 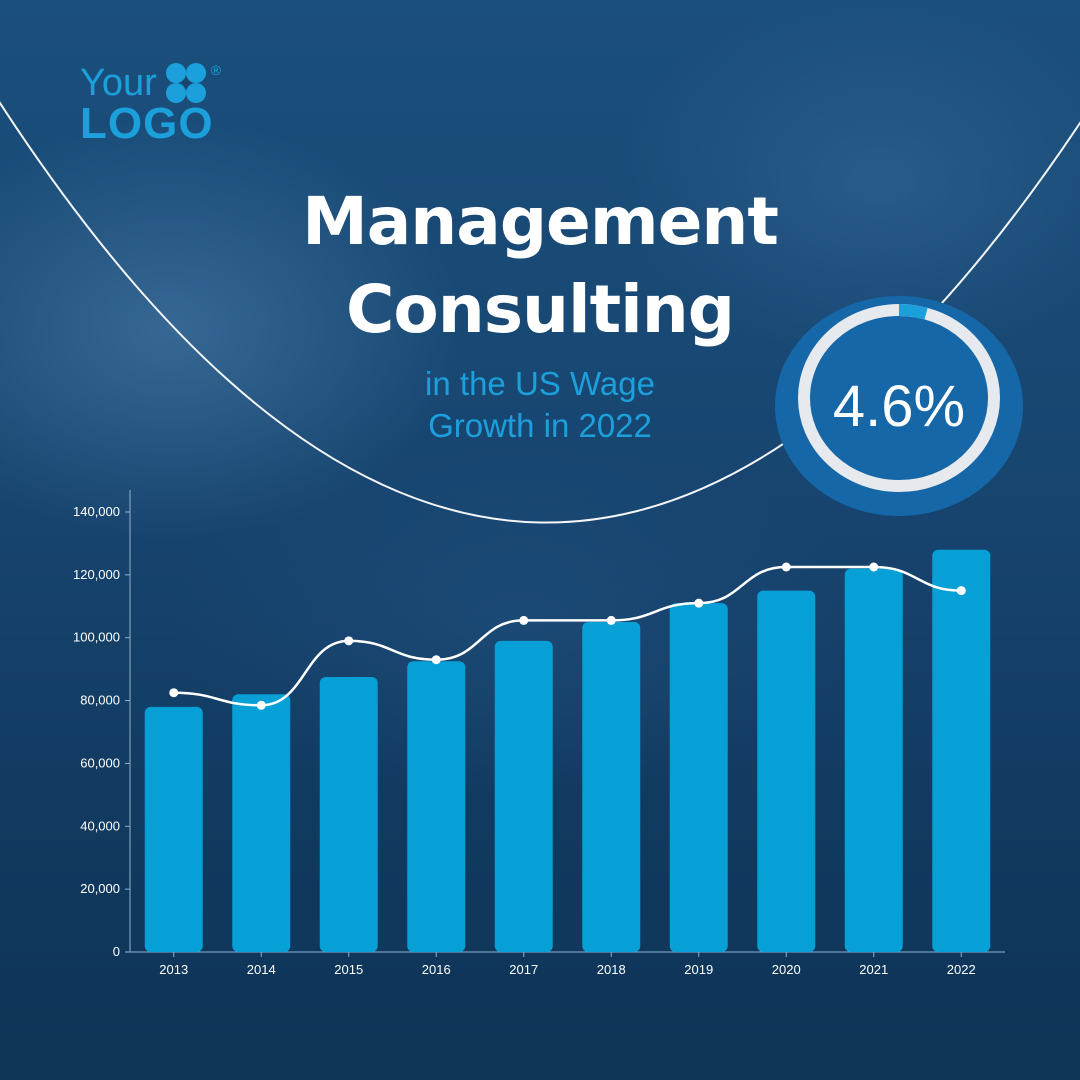 What do you see at coordinates (567, 636) in the screenshot?
I see `trend-line` at bounding box center [567, 636].